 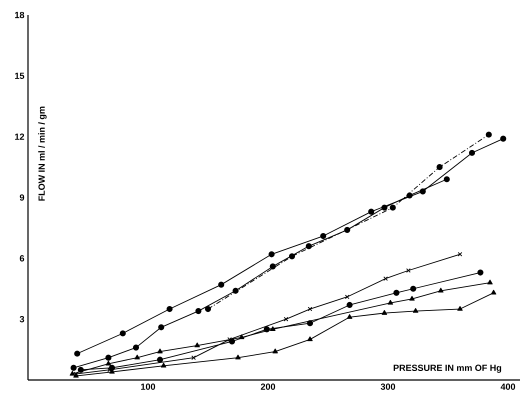 What do you see at coordinates (268, 387) in the screenshot?
I see `x-tick-label: 200` at bounding box center [268, 387].